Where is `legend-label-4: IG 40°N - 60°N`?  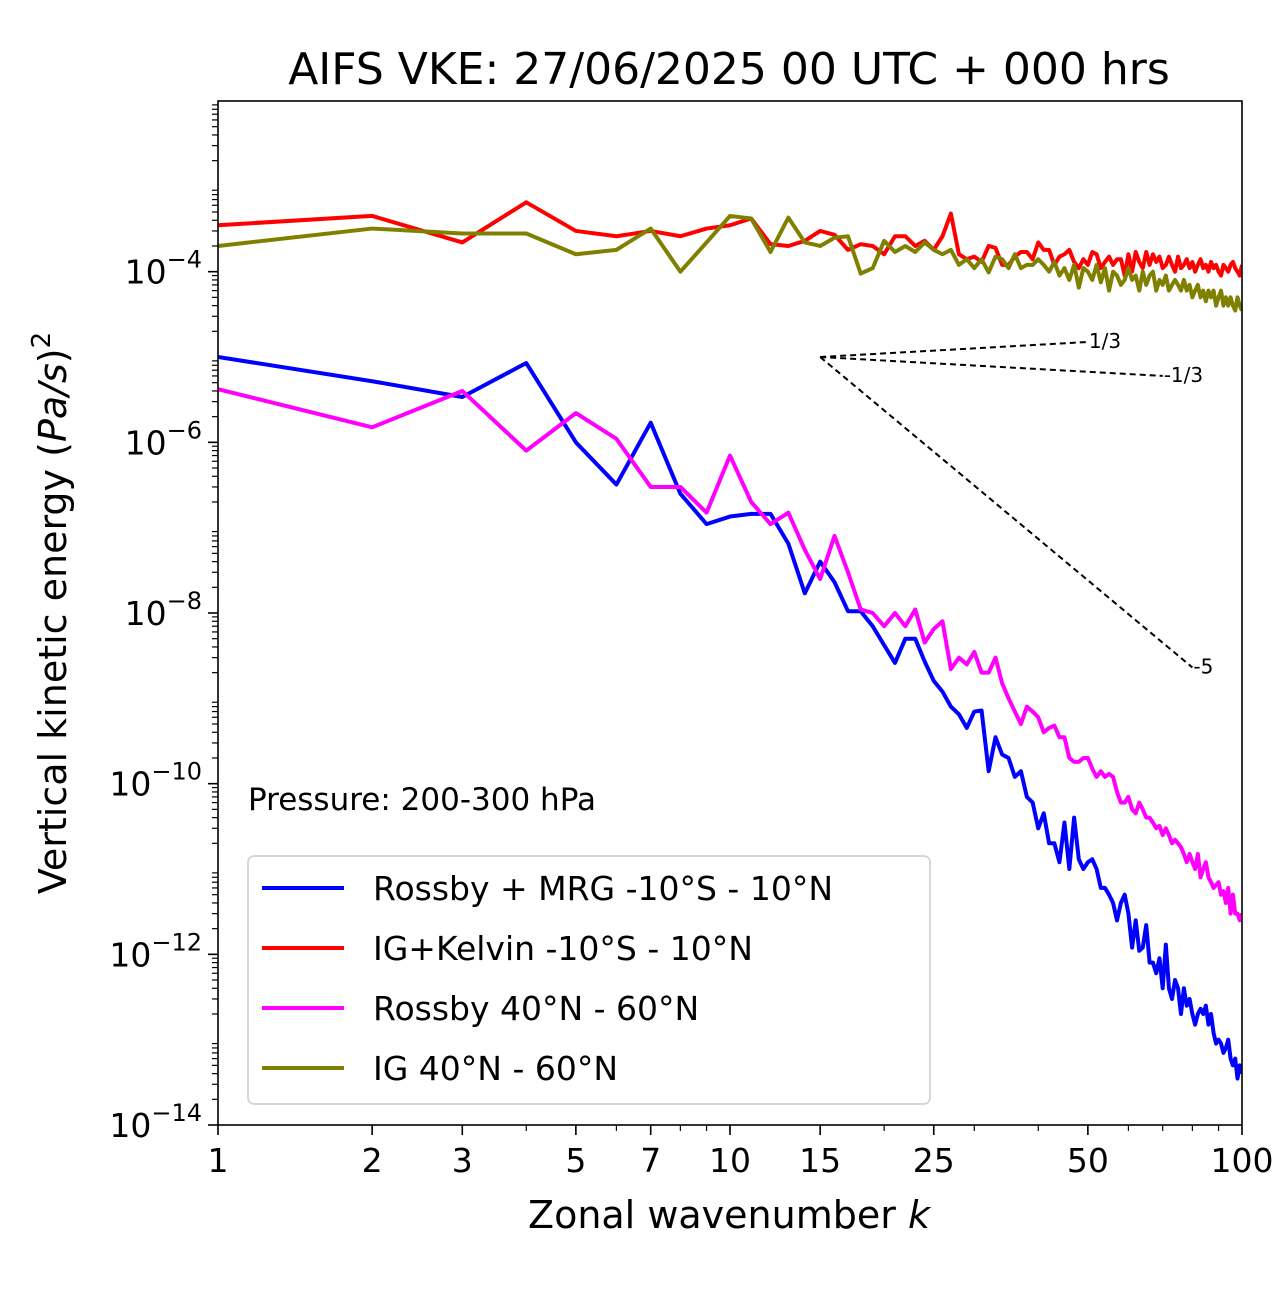
legend-label-4: IG 40°N - 60°N is located at coordinates (495, 1068).